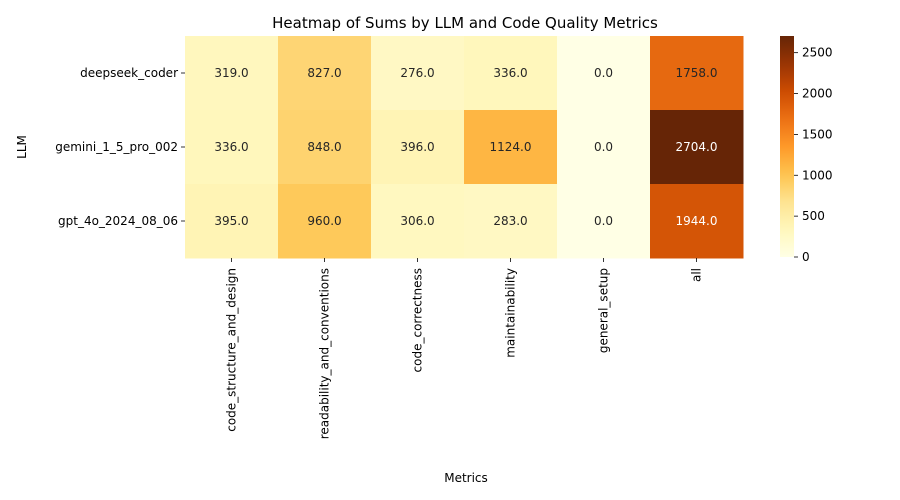 The width and height of the screenshot is (900, 500). What do you see at coordinates (325, 353) in the screenshot?
I see `x-tick-label: readability_and_conventions` at bounding box center [325, 353].